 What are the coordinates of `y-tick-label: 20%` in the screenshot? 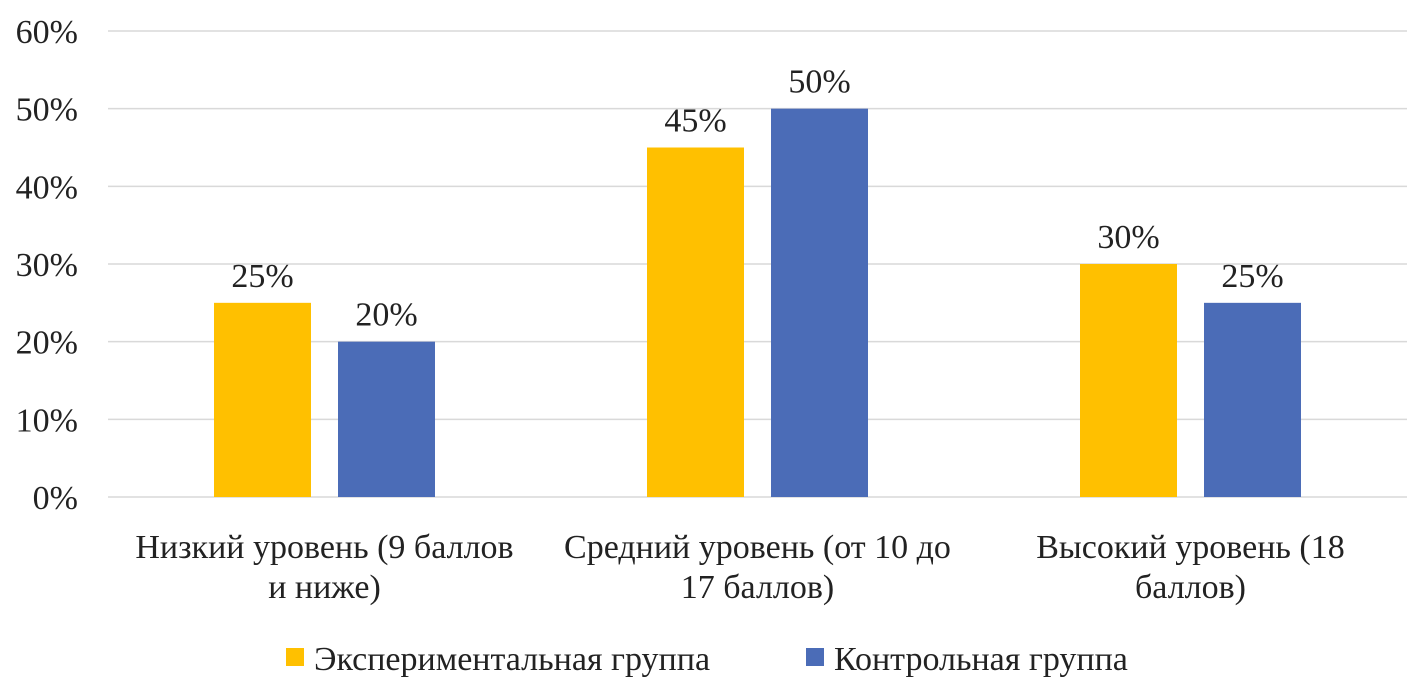 It's located at (47, 343).